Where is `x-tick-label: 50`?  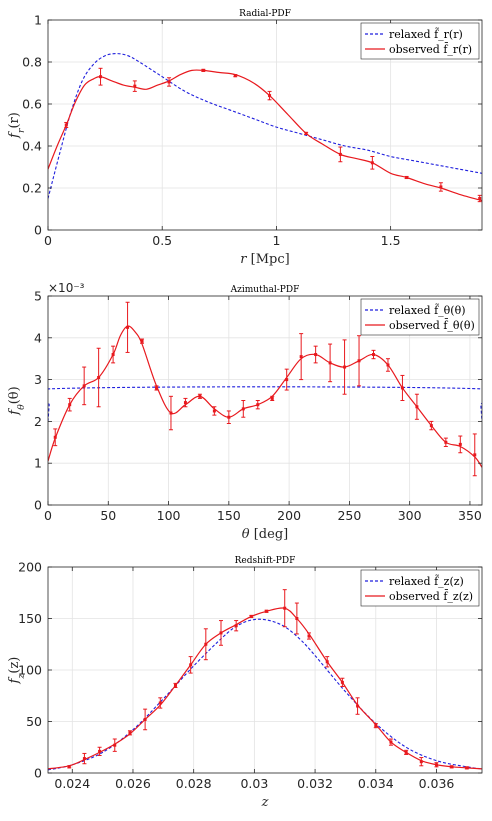
x-tick-label: 50 is located at coordinates (108, 515).